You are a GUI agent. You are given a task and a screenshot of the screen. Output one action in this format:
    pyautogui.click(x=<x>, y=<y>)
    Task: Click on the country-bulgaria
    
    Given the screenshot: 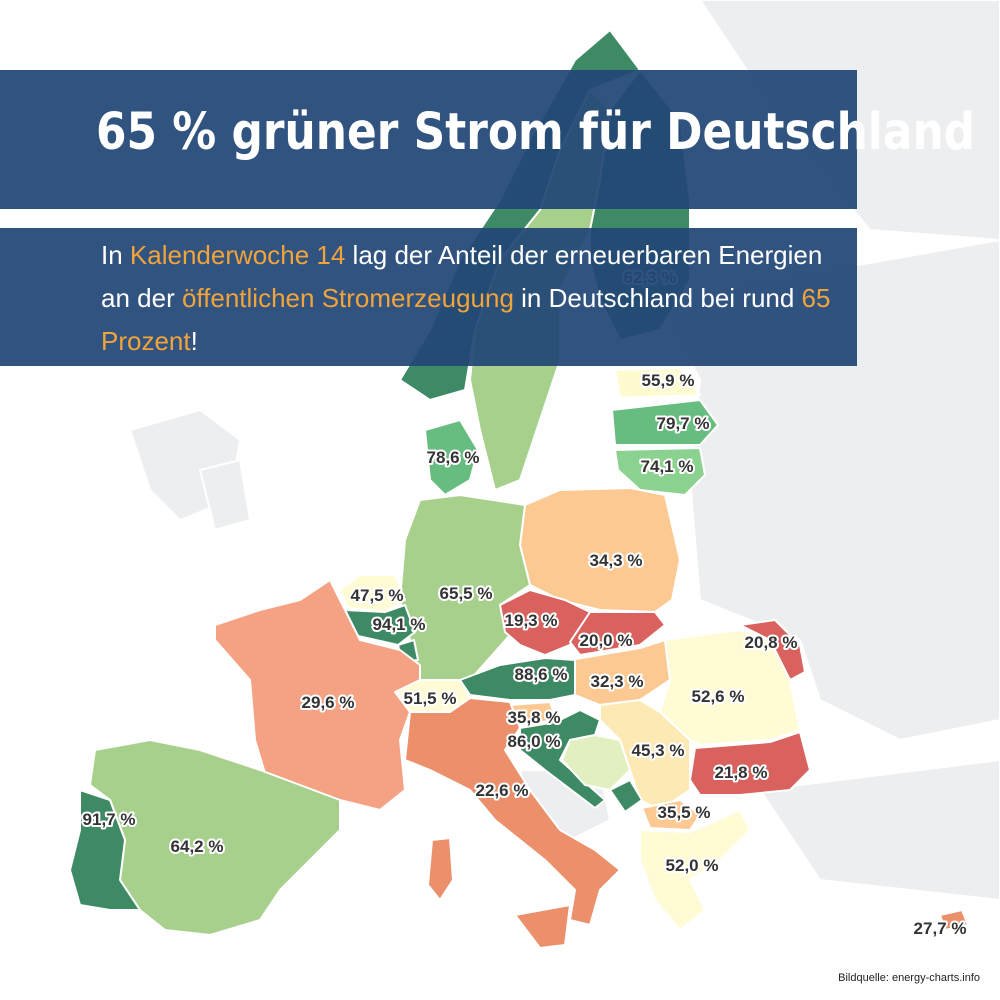 What is the action you would take?
    pyautogui.click(x=750, y=763)
    